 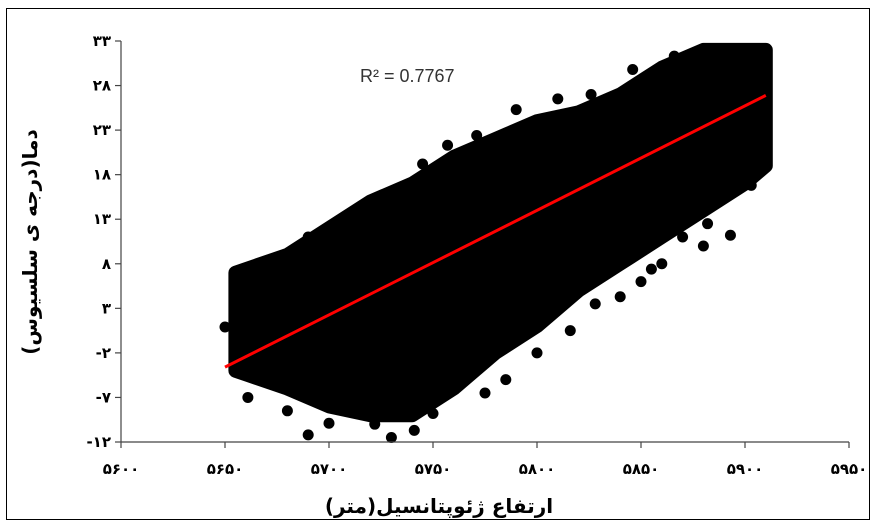 What do you see at coordinates (225, 469) in the screenshot?
I see `x-tick-label: ۵۶۵۰` at bounding box center [225, 469].